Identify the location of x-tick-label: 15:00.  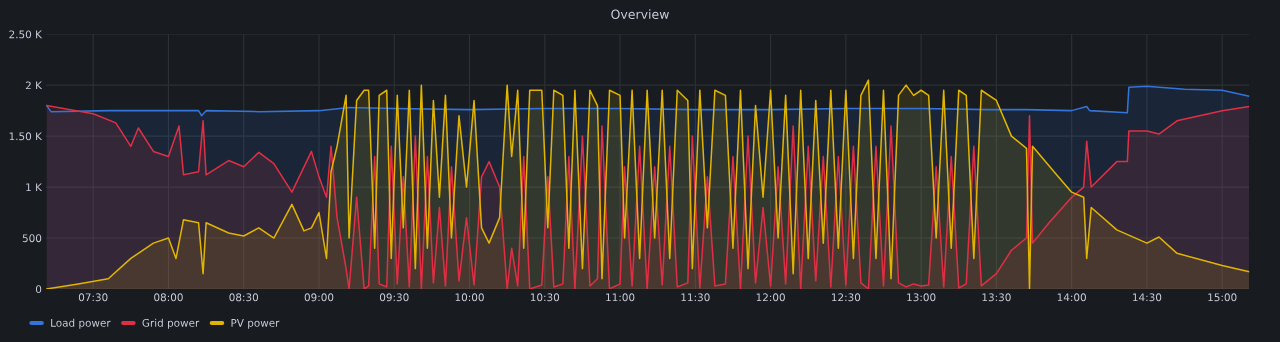
(1222, 297).